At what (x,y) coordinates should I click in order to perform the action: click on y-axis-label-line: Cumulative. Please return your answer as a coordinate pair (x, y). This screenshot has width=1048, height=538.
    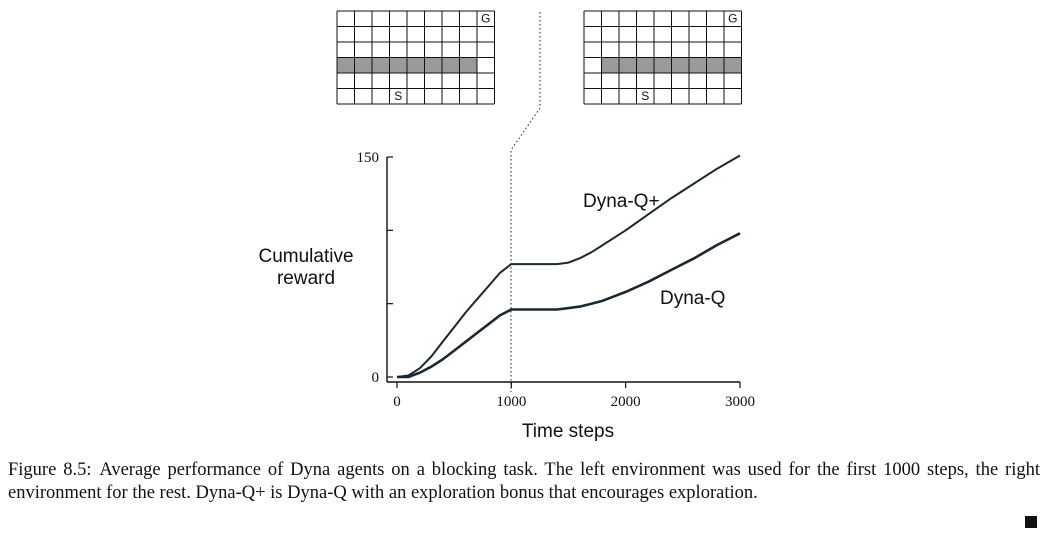
    Looking at the image, I should click on (305, 256).